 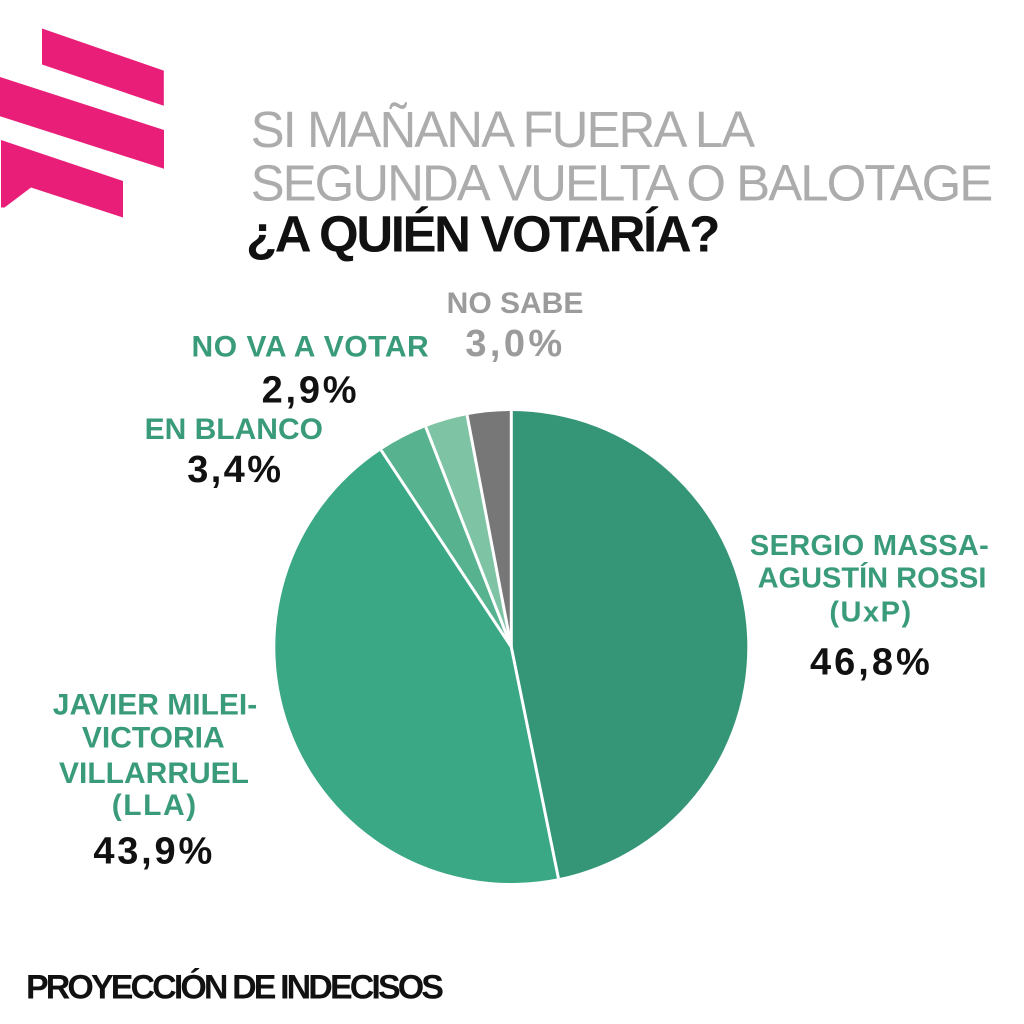 I want to click on svg-text: JAVIER MILEI-, so click(x=155, y=705).